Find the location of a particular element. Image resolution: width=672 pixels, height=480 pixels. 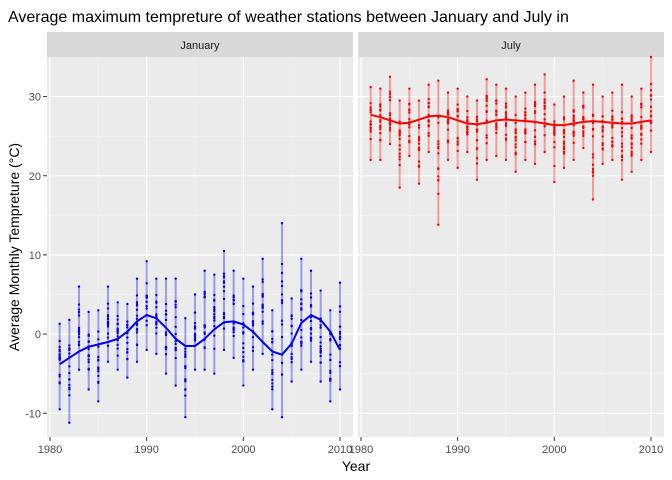

smooth-line-july is located at coordinates (511, 120).